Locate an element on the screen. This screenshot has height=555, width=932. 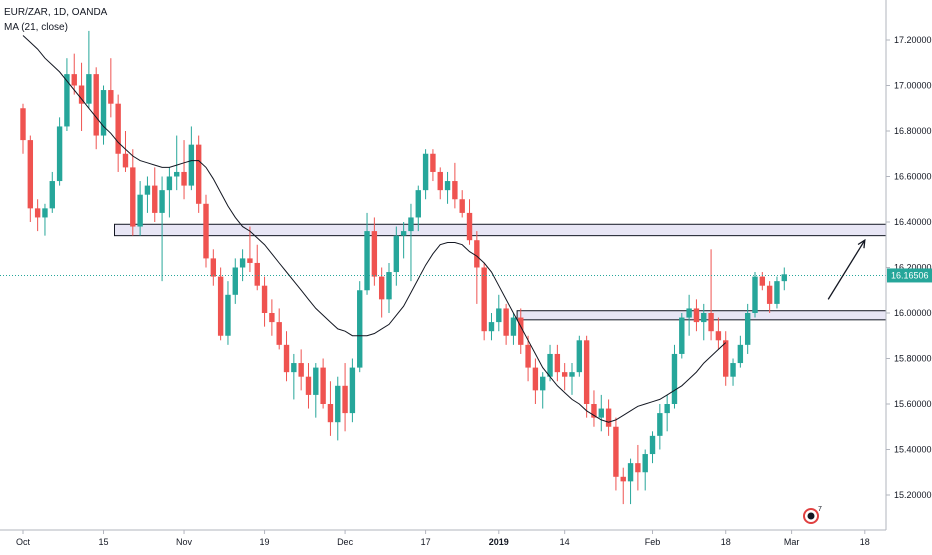
svg-text: 7 is located at coordinates (820, 509).